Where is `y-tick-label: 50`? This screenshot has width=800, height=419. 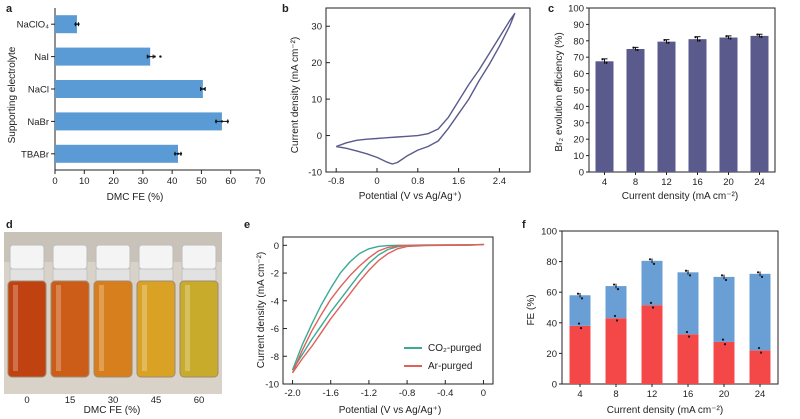 y-tick-label: 50 is located at coordinates (578, 91).